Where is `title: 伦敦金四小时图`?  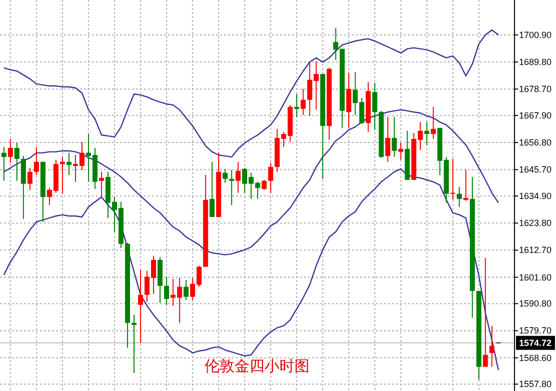 title: 伦敦金四小时图 is located at coordinates (257, 366).